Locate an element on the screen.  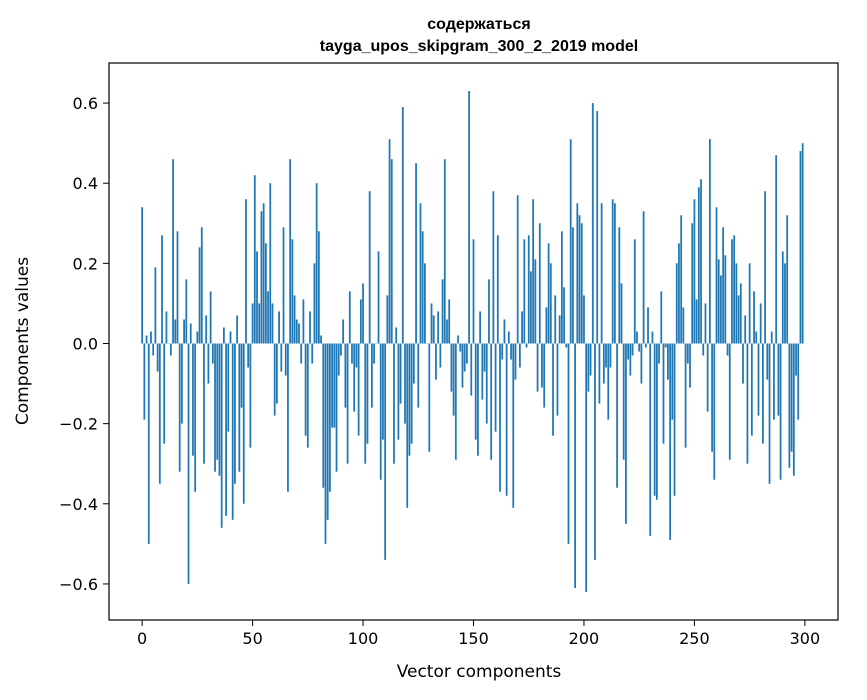
x-tick-label-50: 50 is located at coordinates (252, 638).